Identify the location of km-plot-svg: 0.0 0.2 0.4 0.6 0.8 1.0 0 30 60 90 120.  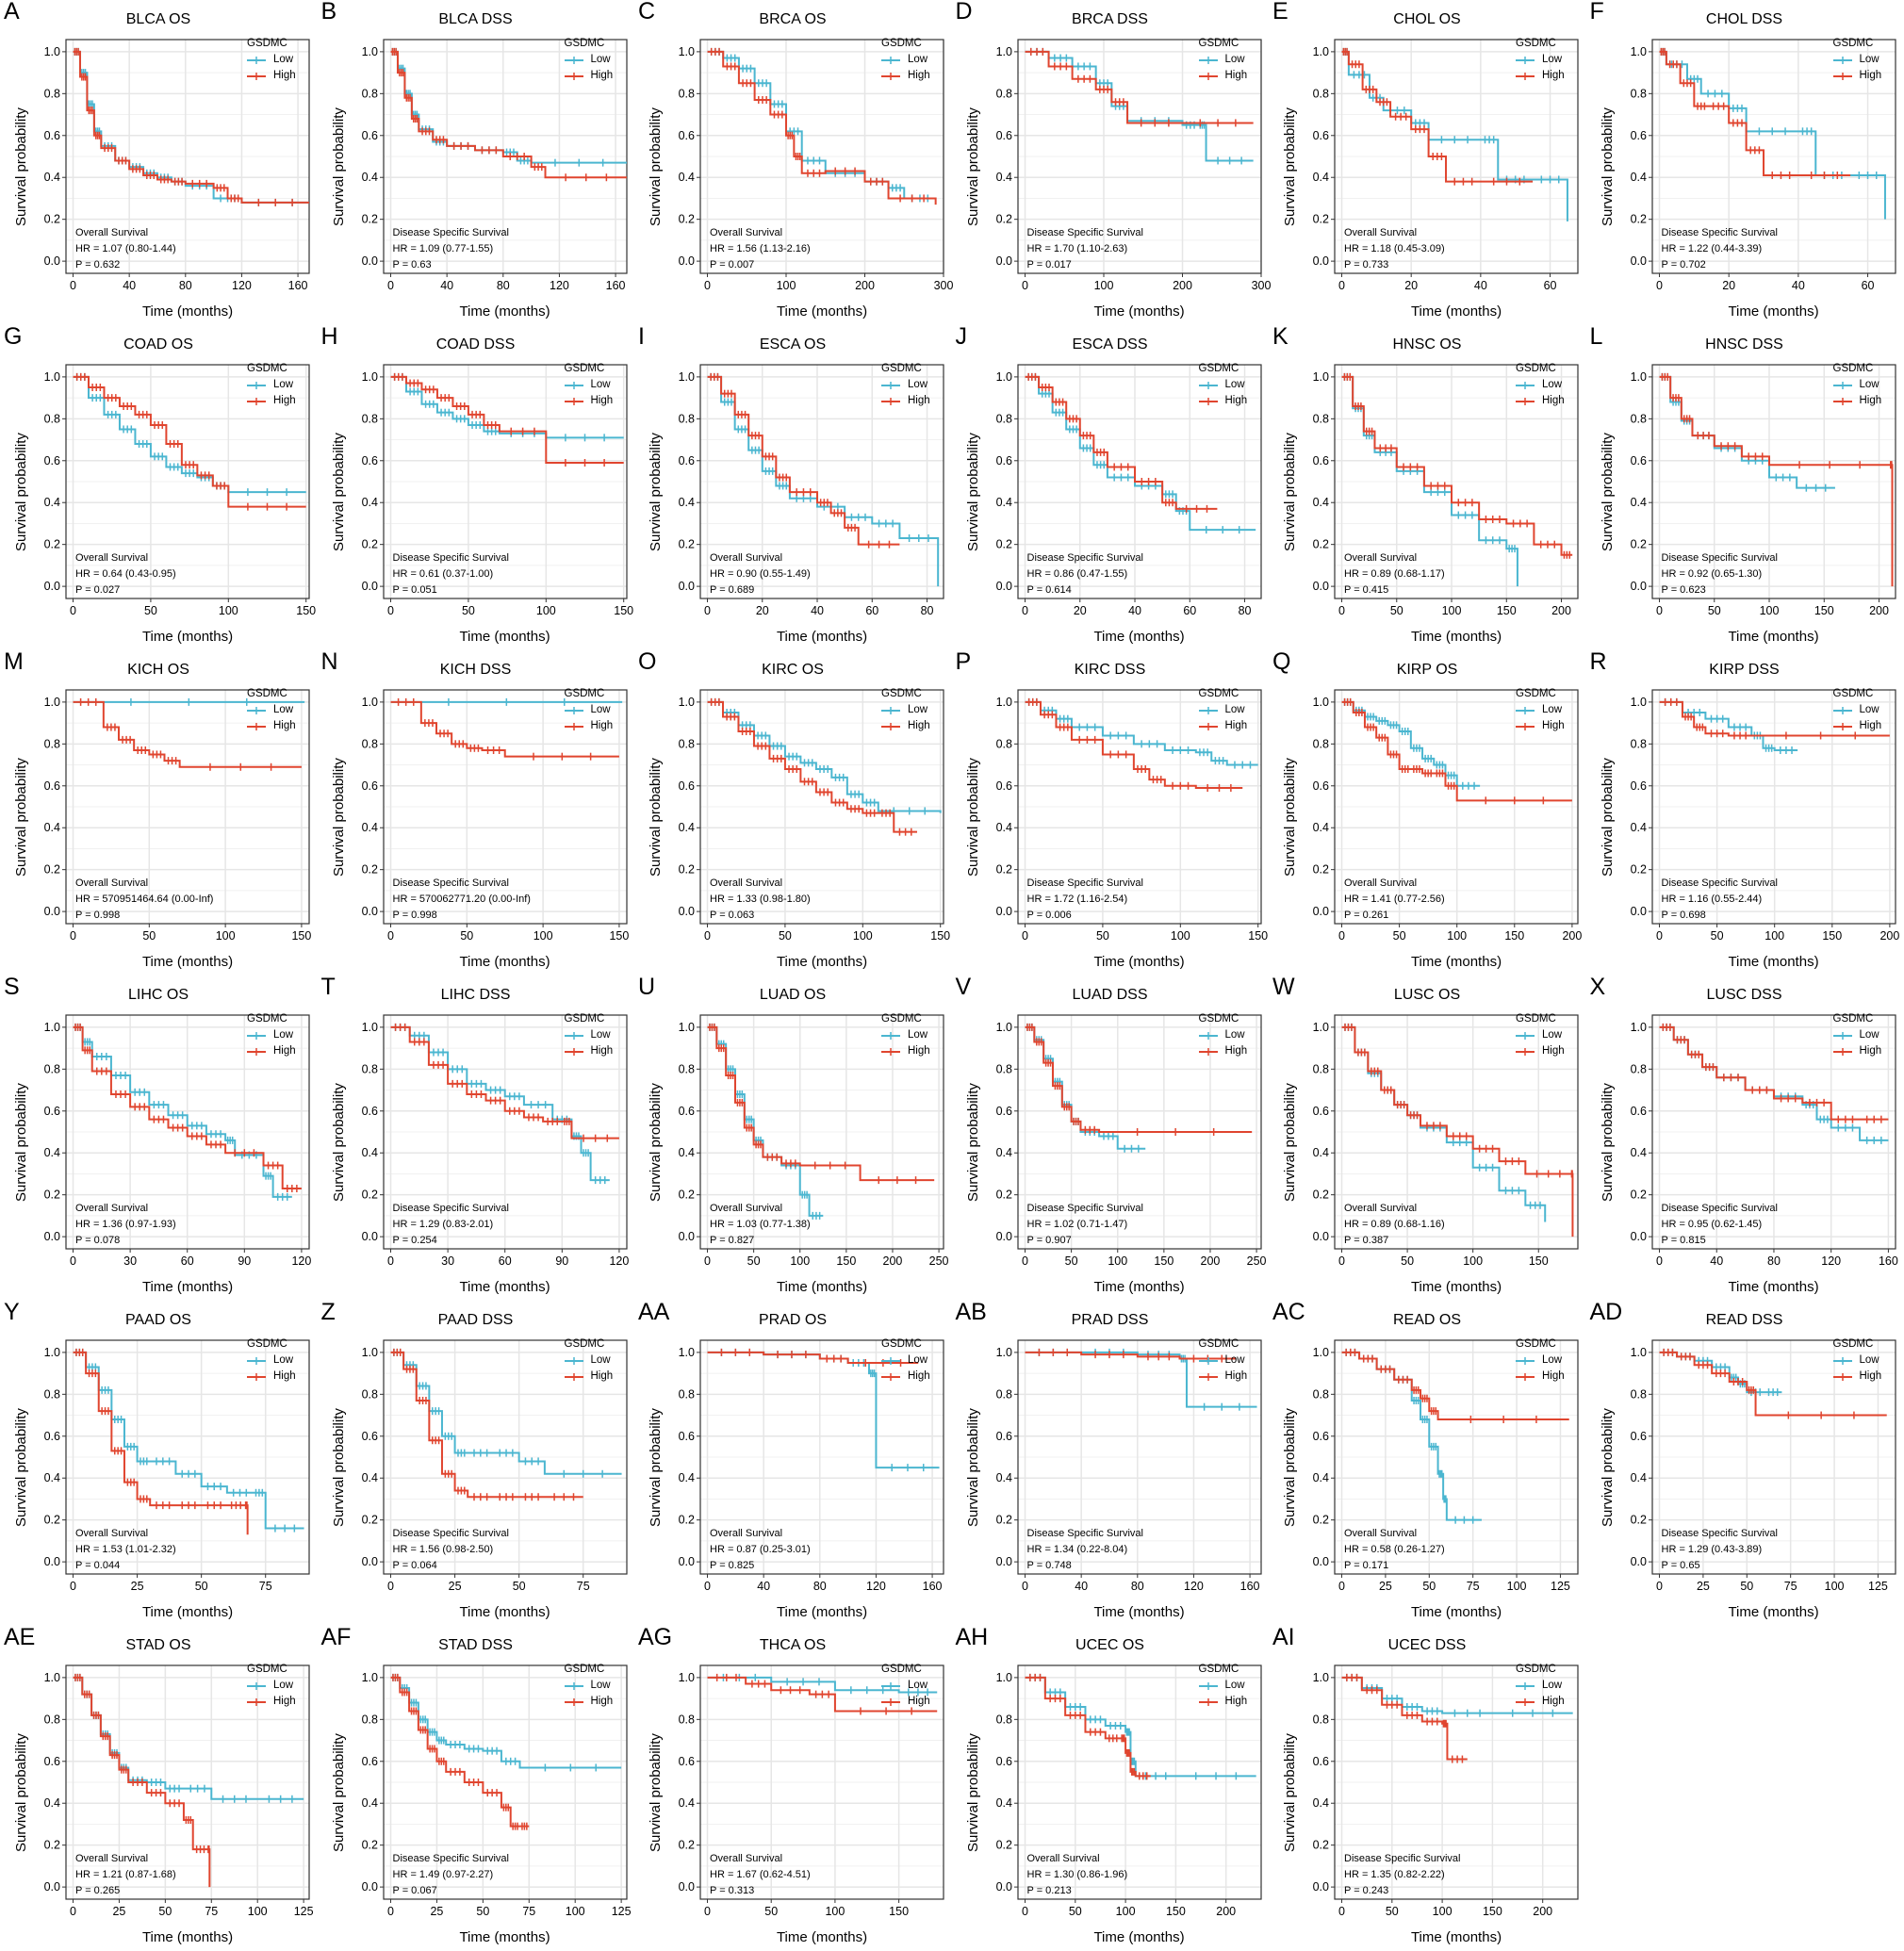
(495, 1141).